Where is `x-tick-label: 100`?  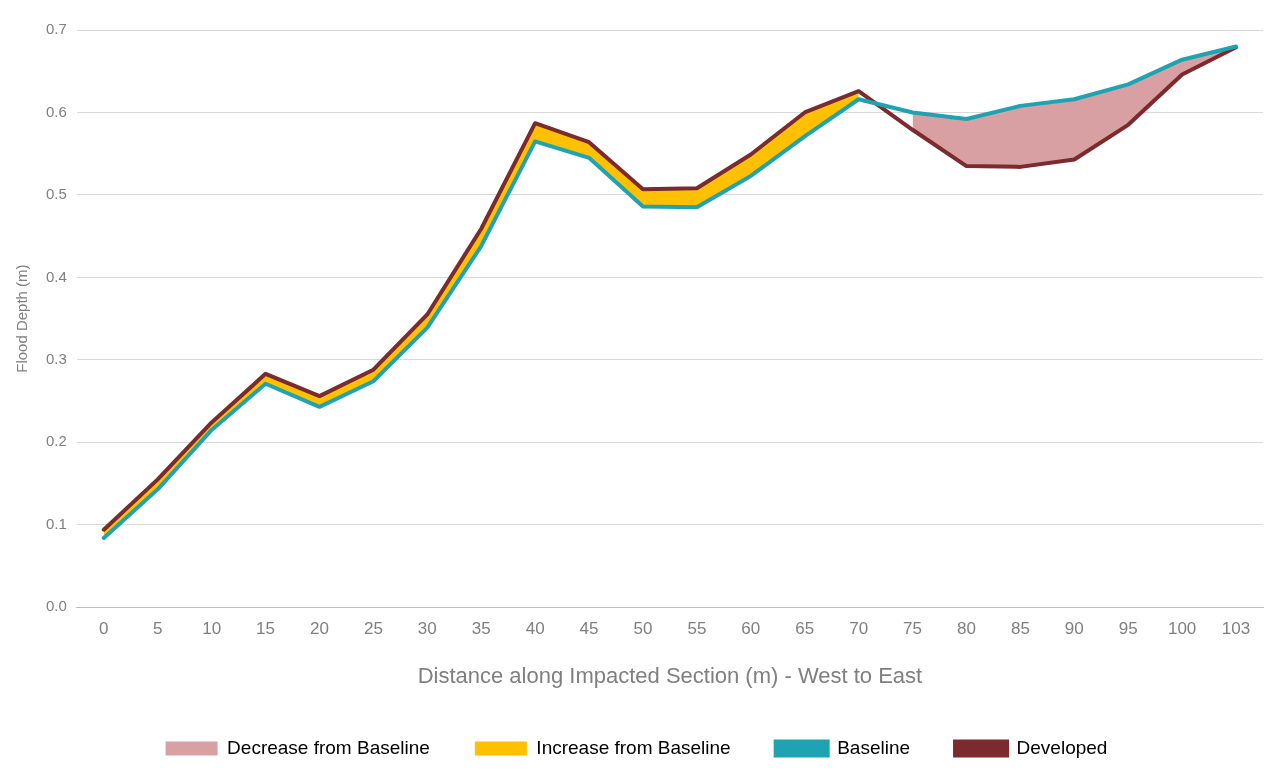
x-tick-label: 100 is located at coordinates (1182, 629).